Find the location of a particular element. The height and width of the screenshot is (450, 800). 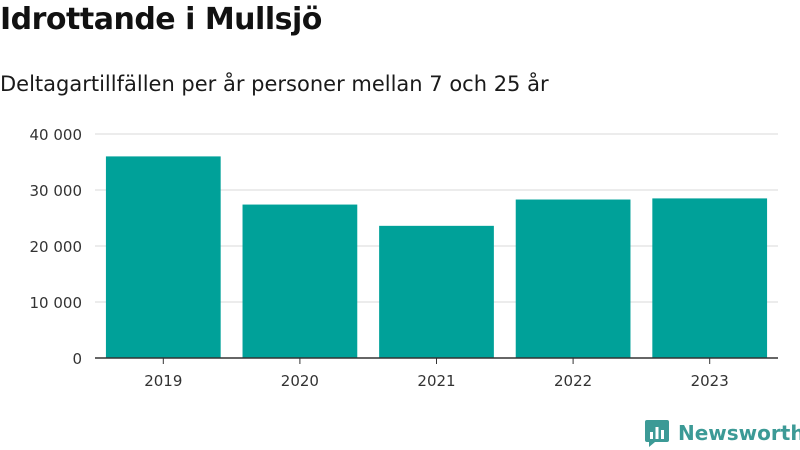

chart-title: Idrottande i Mullsjö is located at coordinates (161, 19).